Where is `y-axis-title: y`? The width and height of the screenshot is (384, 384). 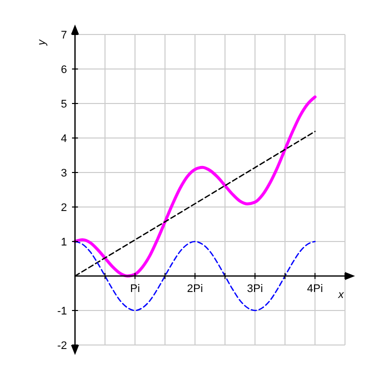
y-axis-title: y is located at coordinates (42, 42).